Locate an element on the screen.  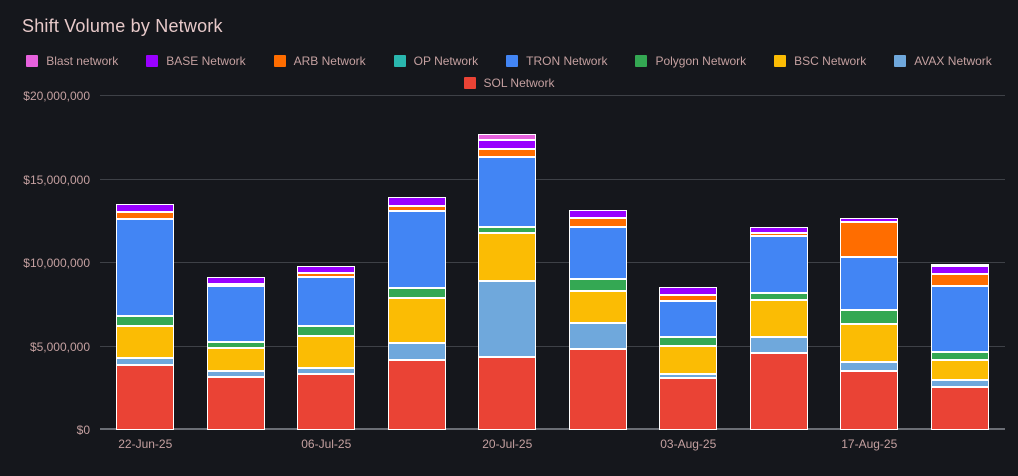
legend-item-blast-network: Blast network is located at coordinates (72, 61).